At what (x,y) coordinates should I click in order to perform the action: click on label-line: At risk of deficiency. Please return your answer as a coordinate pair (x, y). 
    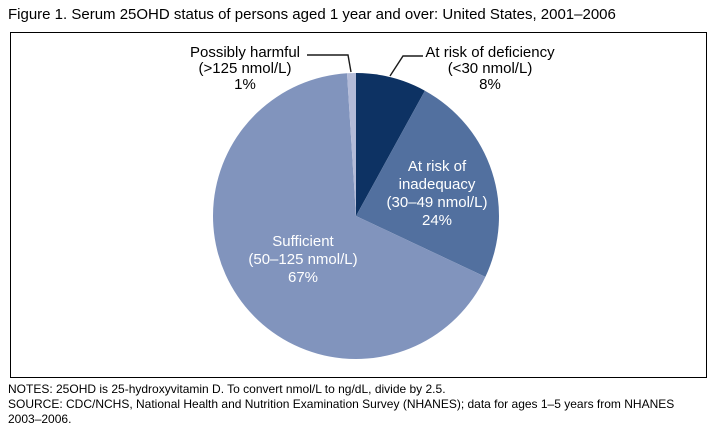
    Looking at the image, I should click on (490, 52).